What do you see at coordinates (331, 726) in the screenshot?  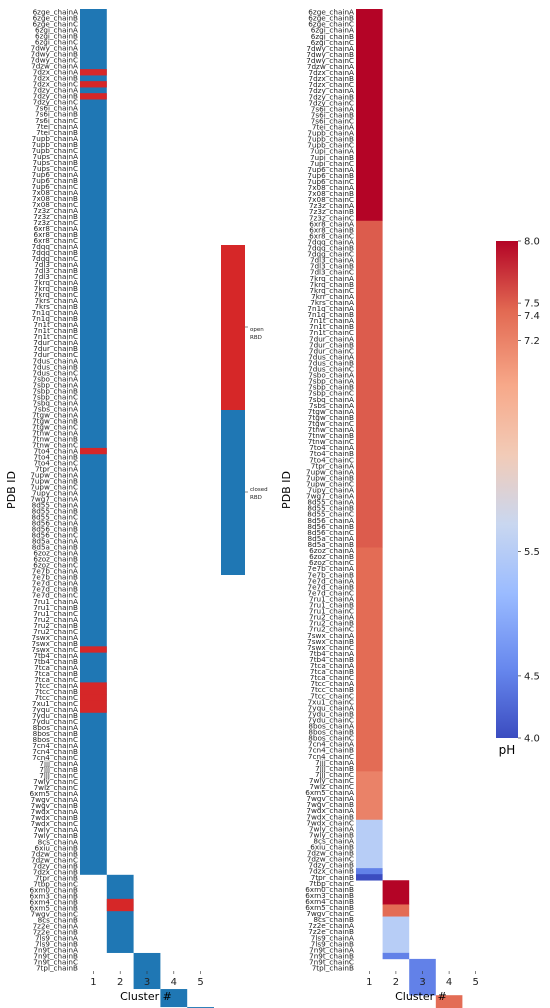 I see `y-tick-label: 8bos_chainA` at bounding box center [331, 726].